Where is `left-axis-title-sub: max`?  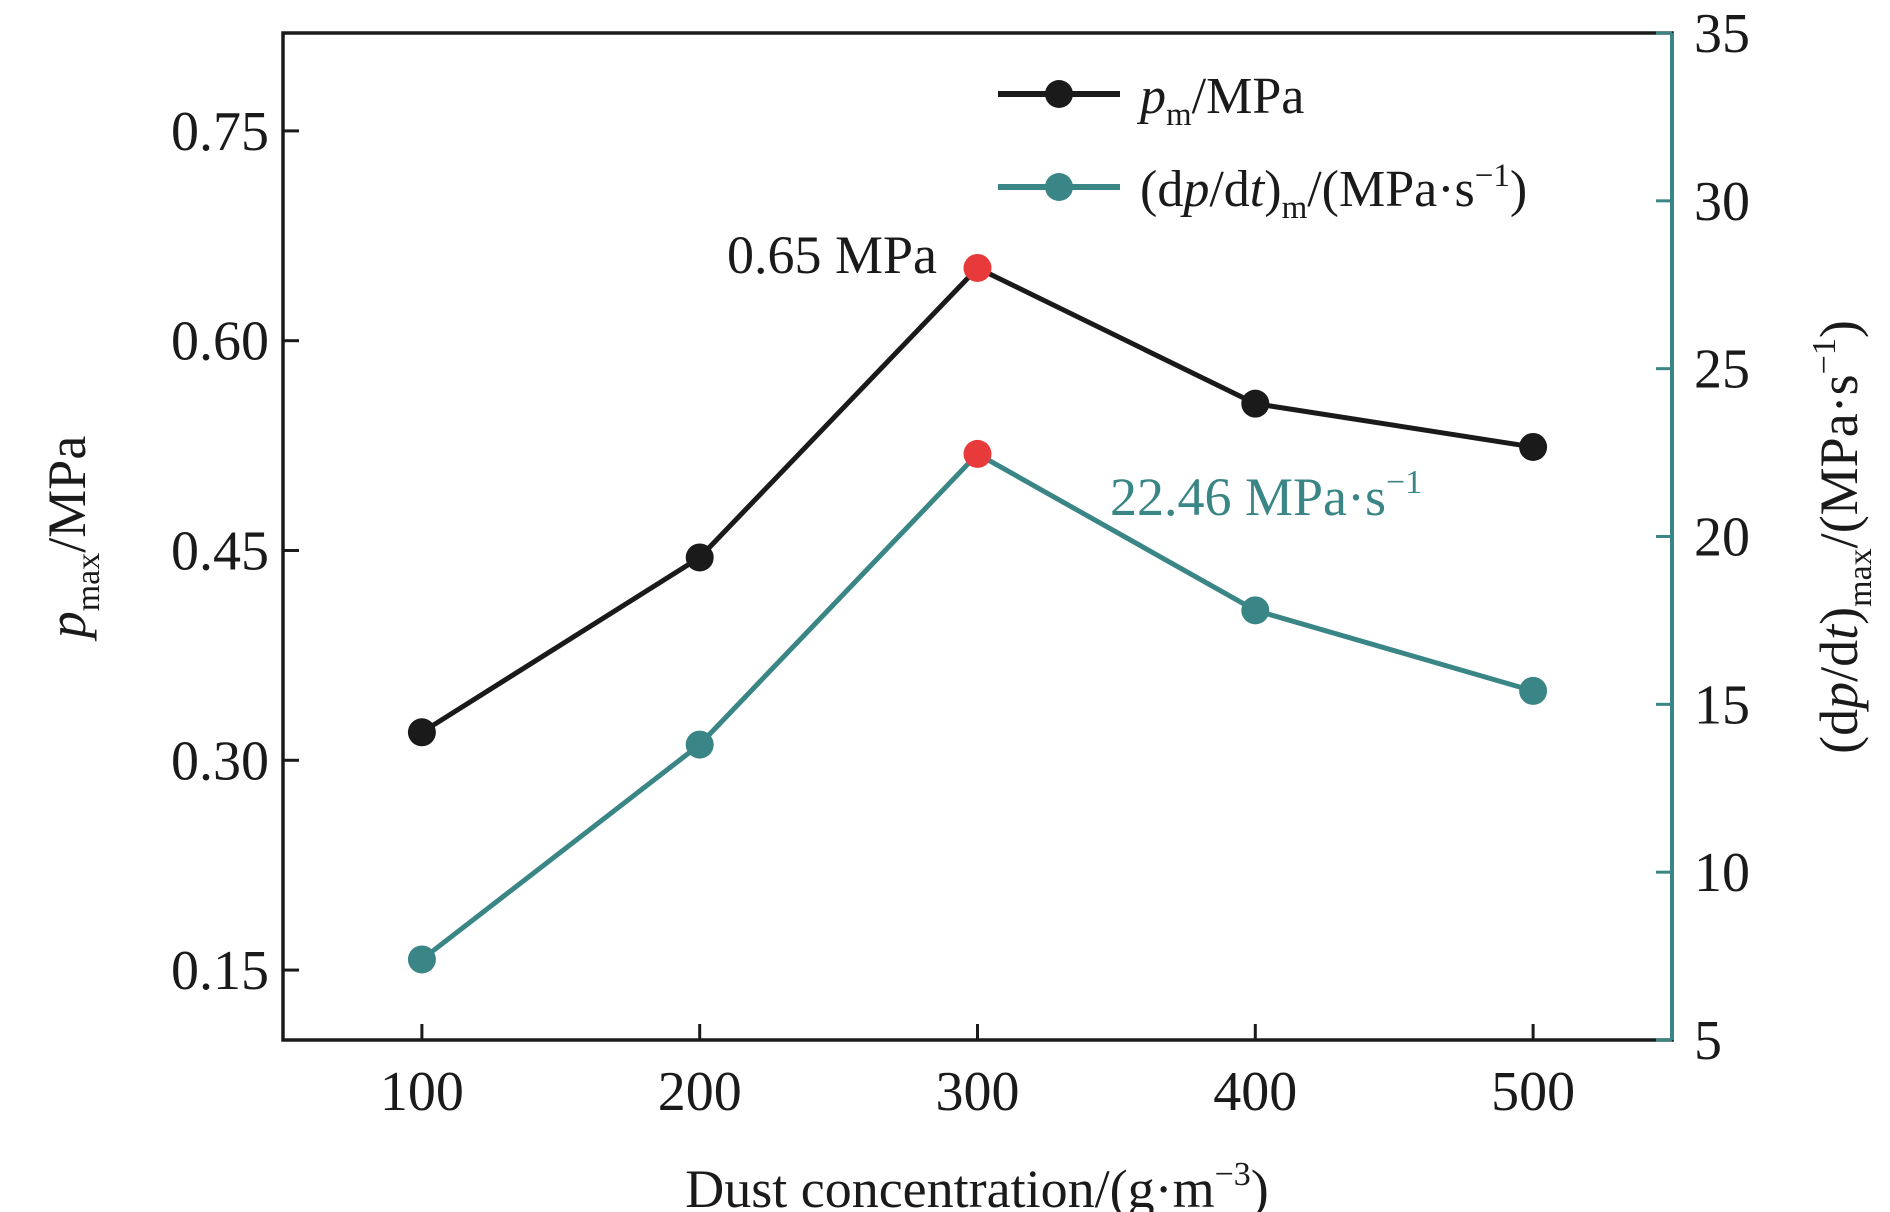 left-axis-title-sub: max is located at coordinates (88, 582).